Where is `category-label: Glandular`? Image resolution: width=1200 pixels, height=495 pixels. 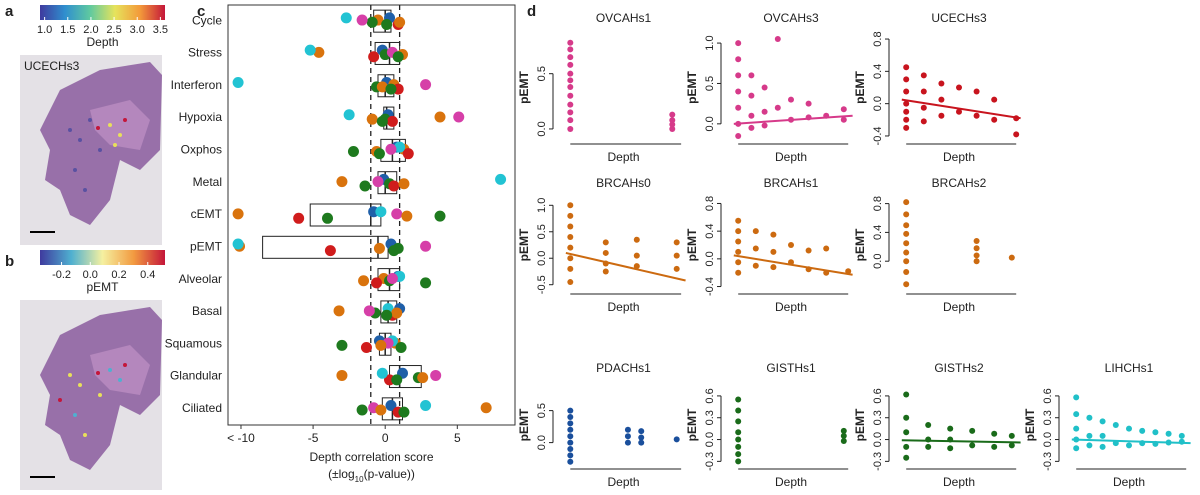 category-label: Glandular is located at coordinates (196, 376).